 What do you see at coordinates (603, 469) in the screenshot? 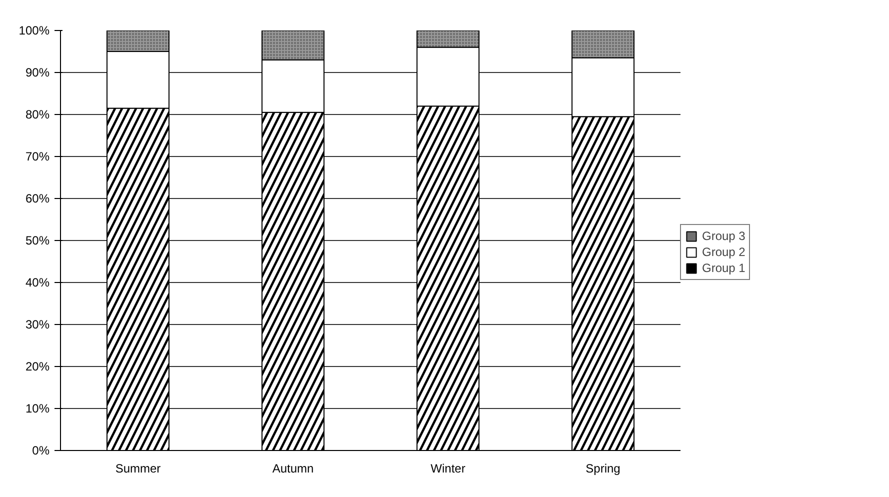
I see `x-tick-label: Spring` at bounding box center [603, 469].